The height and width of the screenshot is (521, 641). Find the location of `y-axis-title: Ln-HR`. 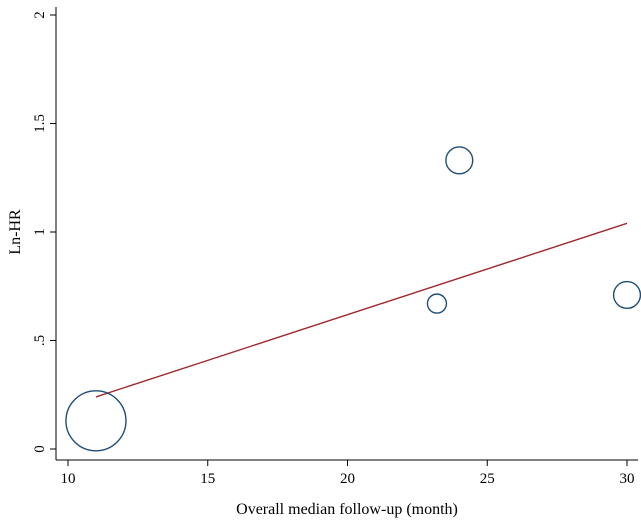

y-axis-title: Ln-HR is located at coordinates (15, 232).